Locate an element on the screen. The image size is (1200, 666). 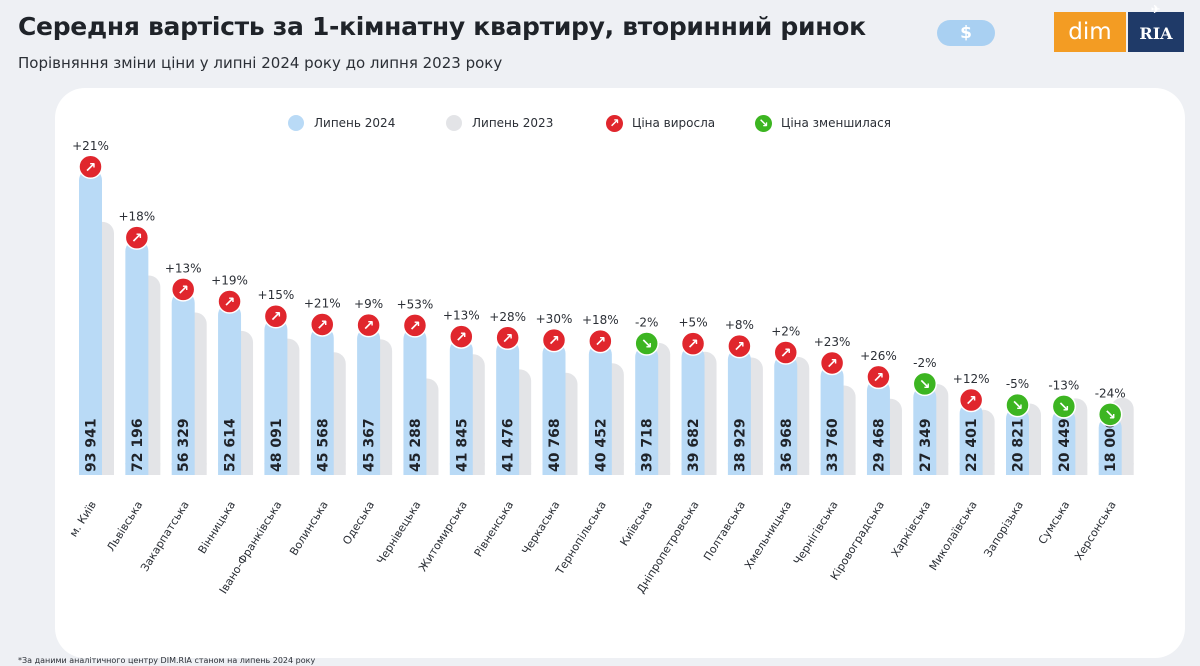
change-label: +18% is located at coordinates (136, 217).